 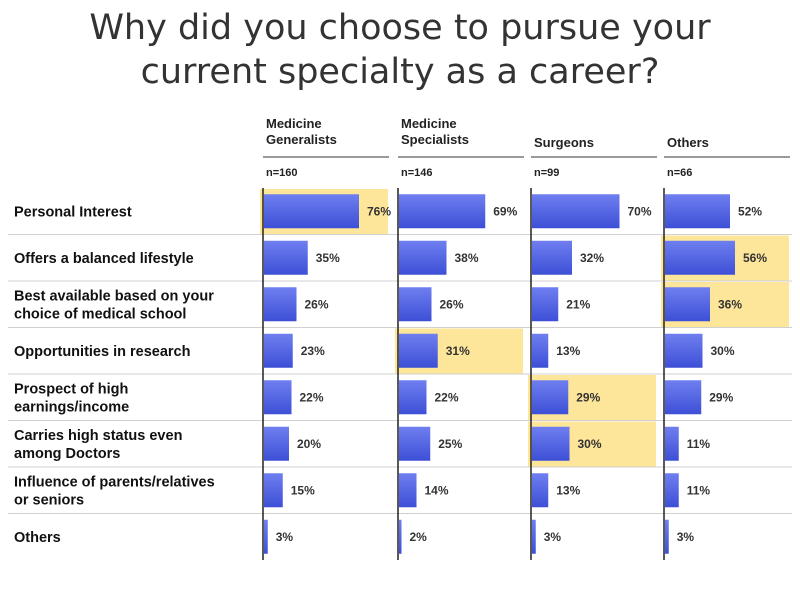 What do you see at coordinates (546, 173) in the screenshot?
I see `sample-size-label: n=99` at bounding box center [546, 173].